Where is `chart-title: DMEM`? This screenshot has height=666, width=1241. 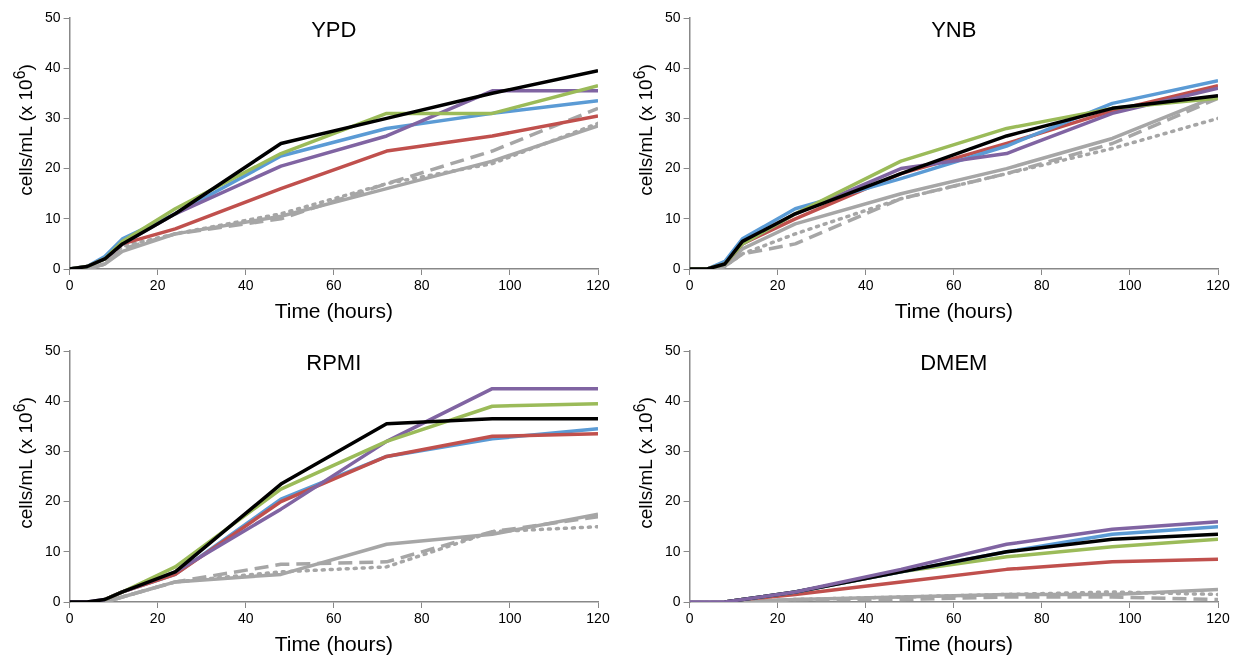 chart-title: DMEM is located at coordinates (954, 363).